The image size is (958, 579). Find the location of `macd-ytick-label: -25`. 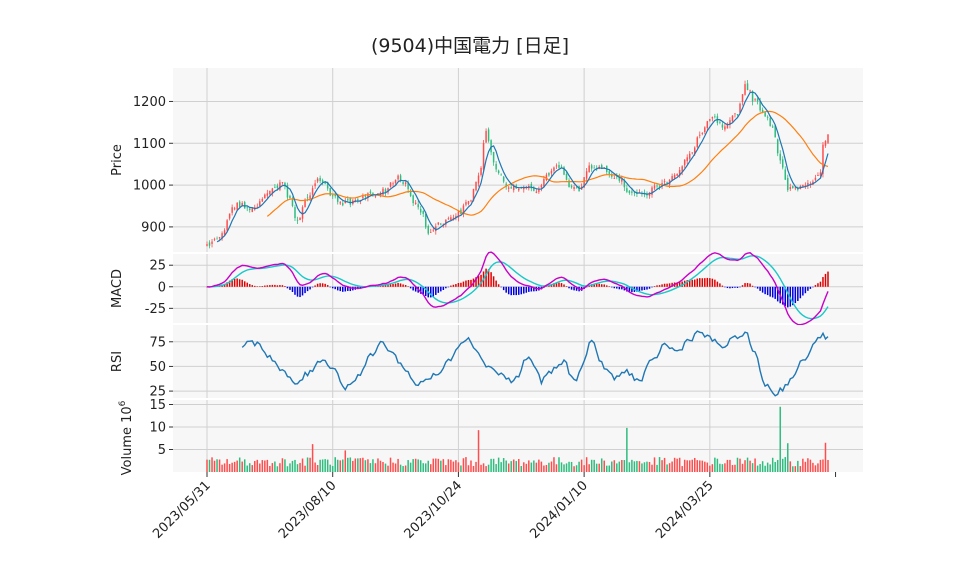

macd-ytick-label: -25 is located at coordinates (155, 309).